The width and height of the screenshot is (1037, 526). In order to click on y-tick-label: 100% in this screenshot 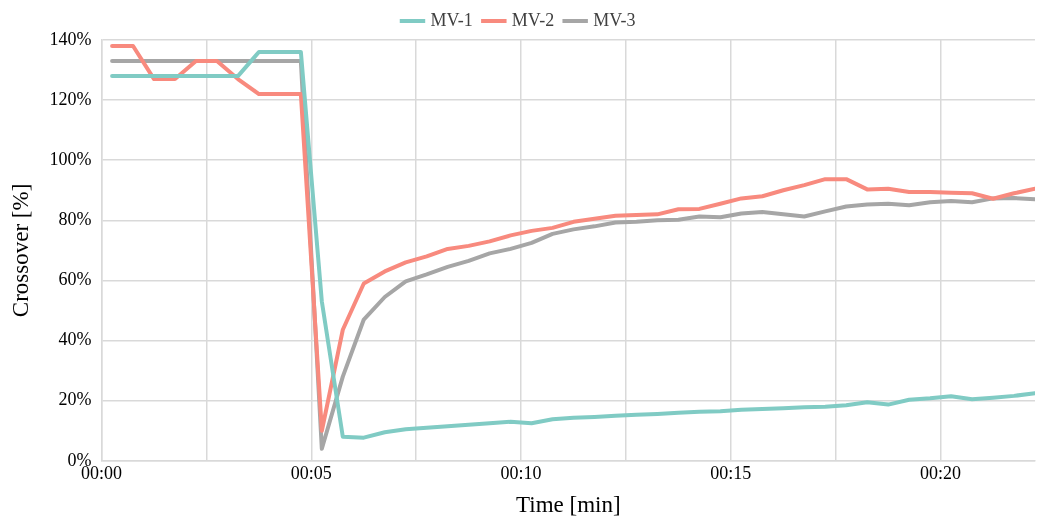, I will do `click(70, 158)`.